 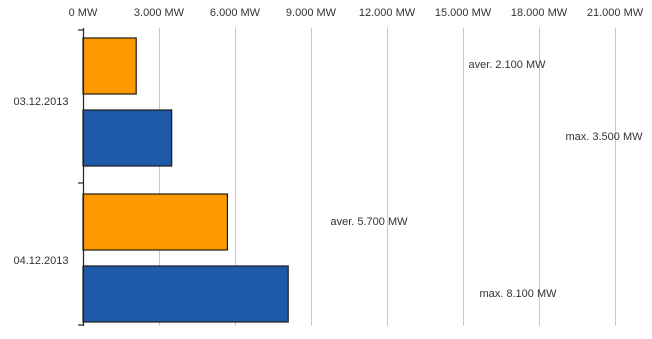 What do you see at coordinates (235, 13) in the screenshot?
I see `x-tick-label: 6.000 MW` at bounding box center [235, 13].